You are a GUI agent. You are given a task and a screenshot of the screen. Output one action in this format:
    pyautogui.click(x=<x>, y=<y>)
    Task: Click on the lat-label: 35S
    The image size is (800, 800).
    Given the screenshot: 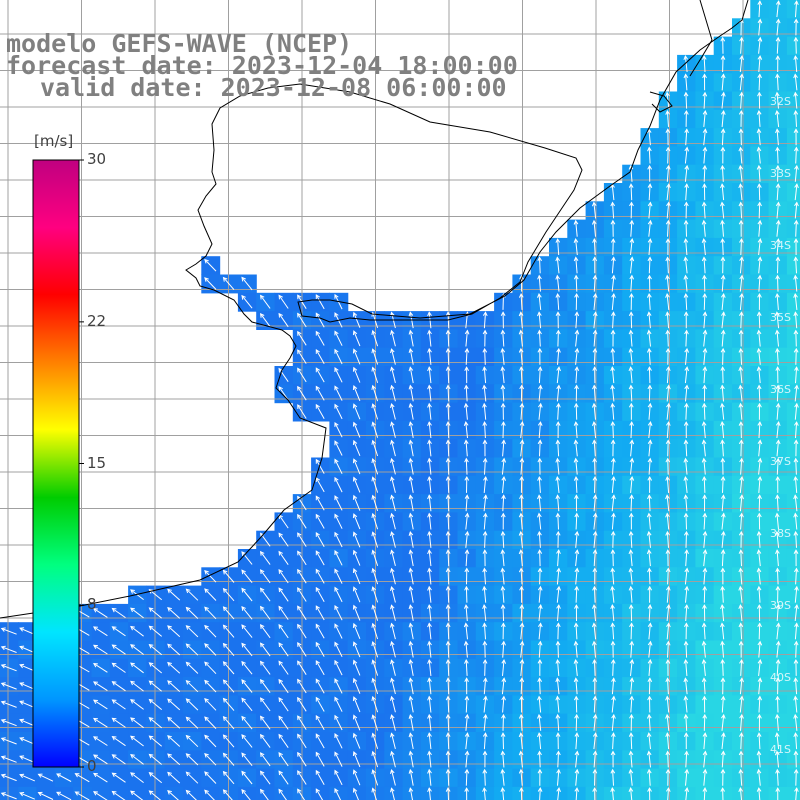 What is the action you would take?
    pyautogui.click(x=780, y=317)
    